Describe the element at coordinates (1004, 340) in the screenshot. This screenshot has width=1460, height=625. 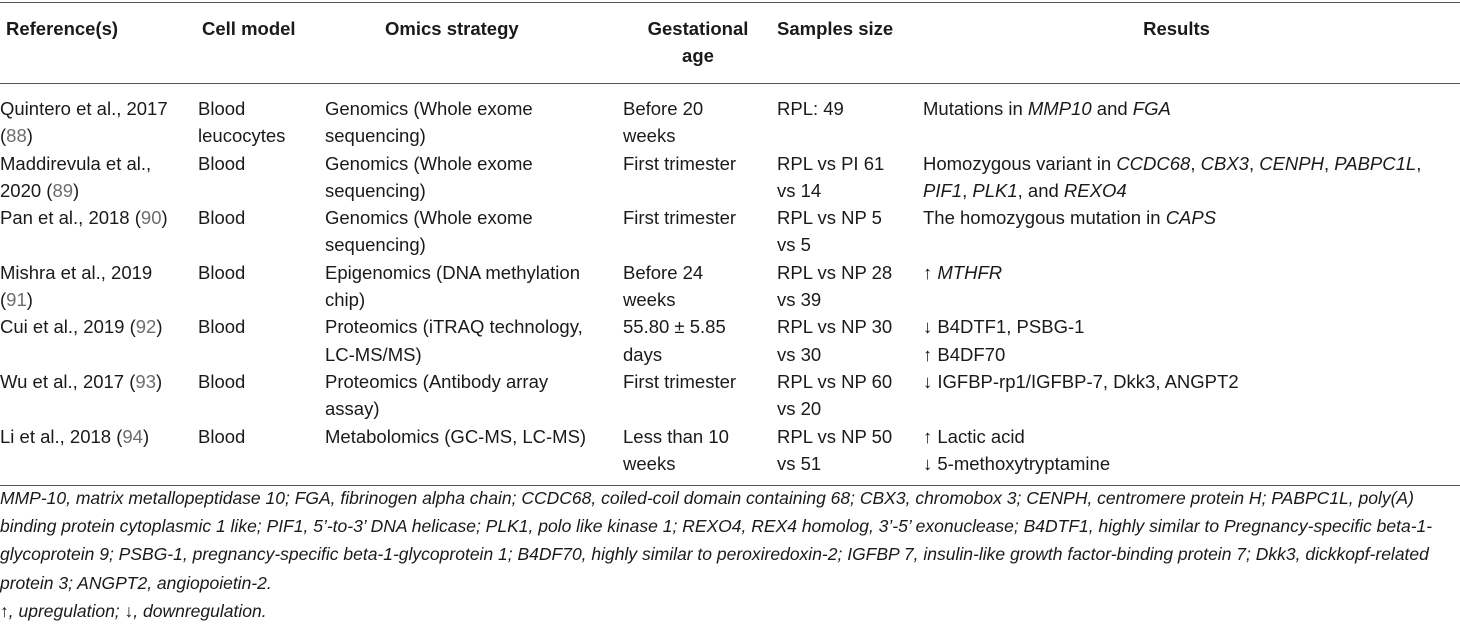
I see `results-cell: ↓ B4DTF1, PSBG-1 ↑ B4DF70` at that location.